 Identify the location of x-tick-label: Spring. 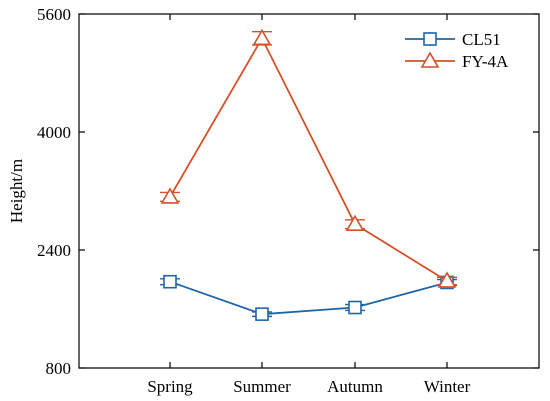
(170, 386).